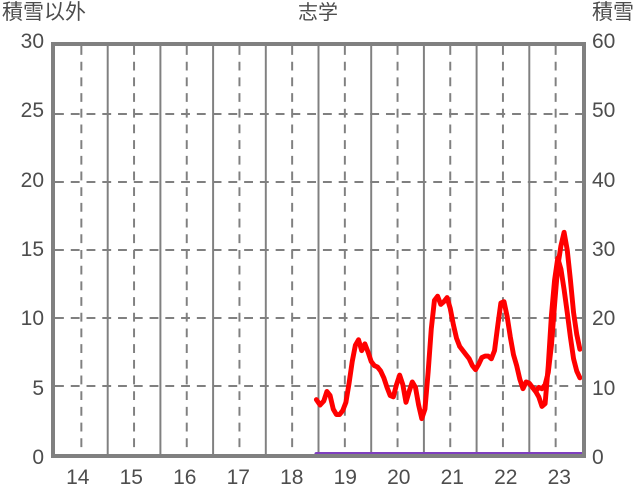 This screenshot has height=501, width=636. What do you see at coordinates (185, 477) in the screenshot?
I see `x-axis-tick-label: 16` at bounding box center [185, 477].